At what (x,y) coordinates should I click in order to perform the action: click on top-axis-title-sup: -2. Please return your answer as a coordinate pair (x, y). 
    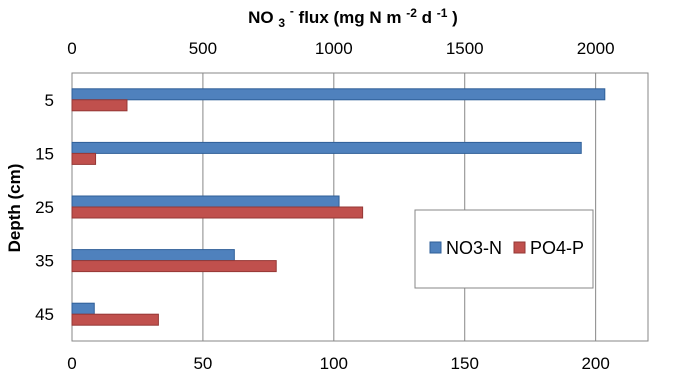
    Looking at the image, I should click on (411, 13).